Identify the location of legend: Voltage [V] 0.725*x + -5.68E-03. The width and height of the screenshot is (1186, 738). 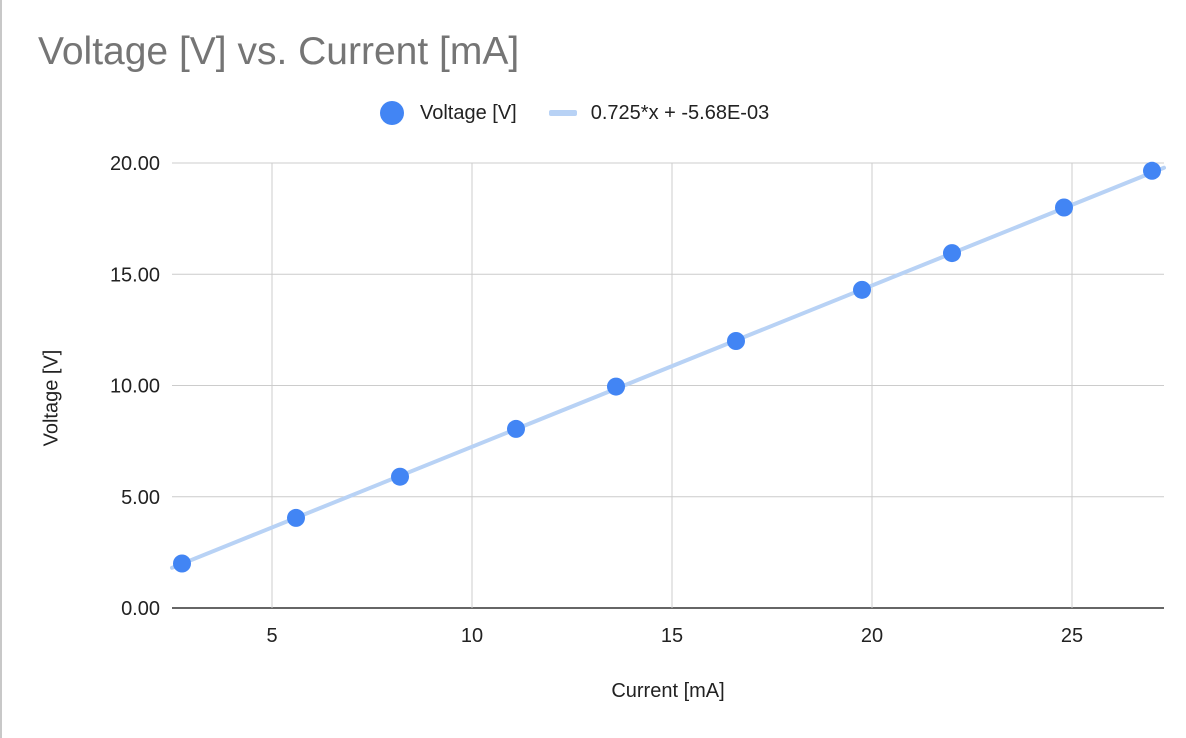
(590, 113).